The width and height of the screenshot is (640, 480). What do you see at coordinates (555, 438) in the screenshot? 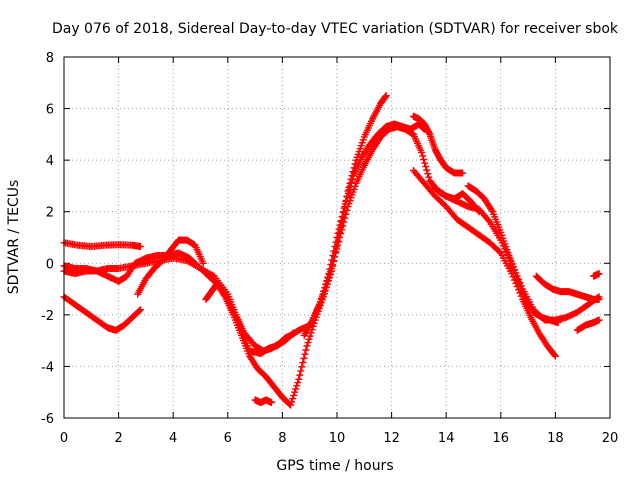
I see `x-tick-label: 18` at bounding box center [555, 438].